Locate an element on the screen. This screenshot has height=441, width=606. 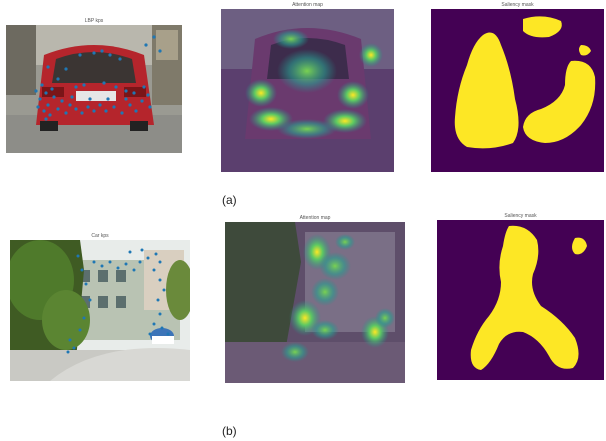
car-keypoints-image is located at coordinates (94, 89).